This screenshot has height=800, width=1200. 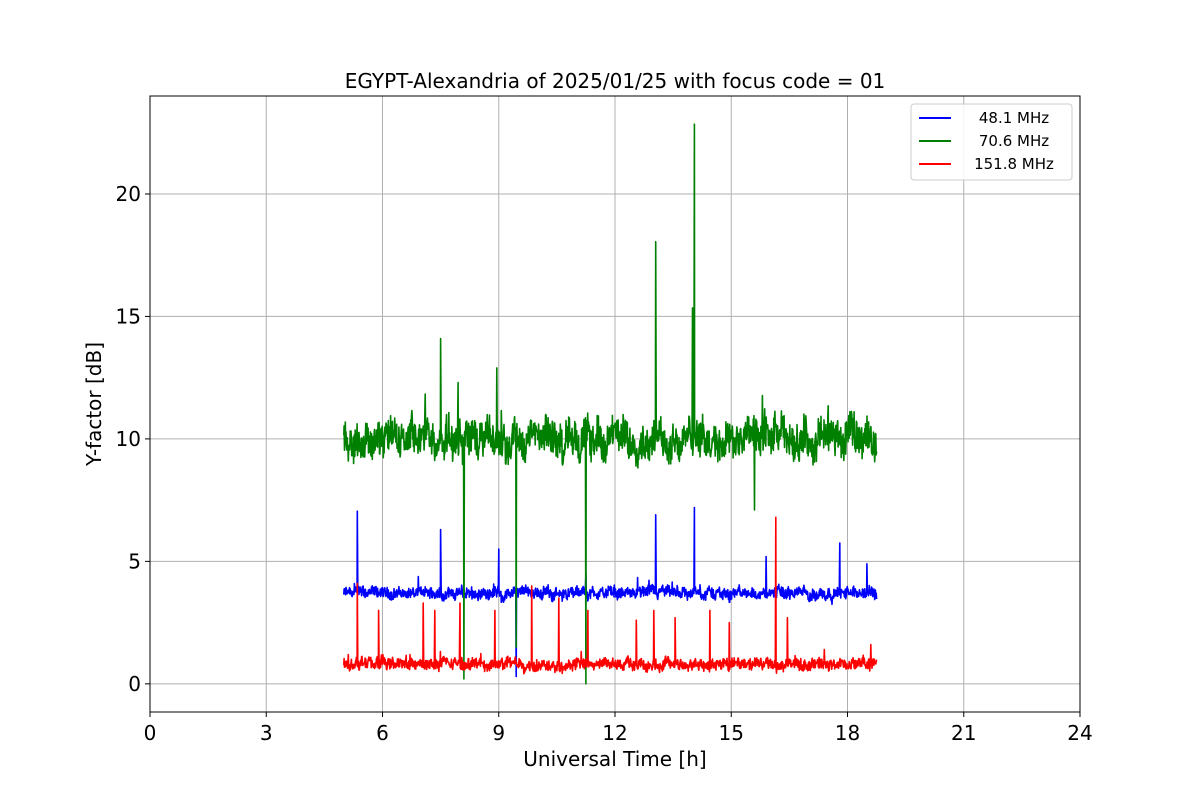 I want to click on x-axis-label: Universal Time [h], so click(x=614, y=759).